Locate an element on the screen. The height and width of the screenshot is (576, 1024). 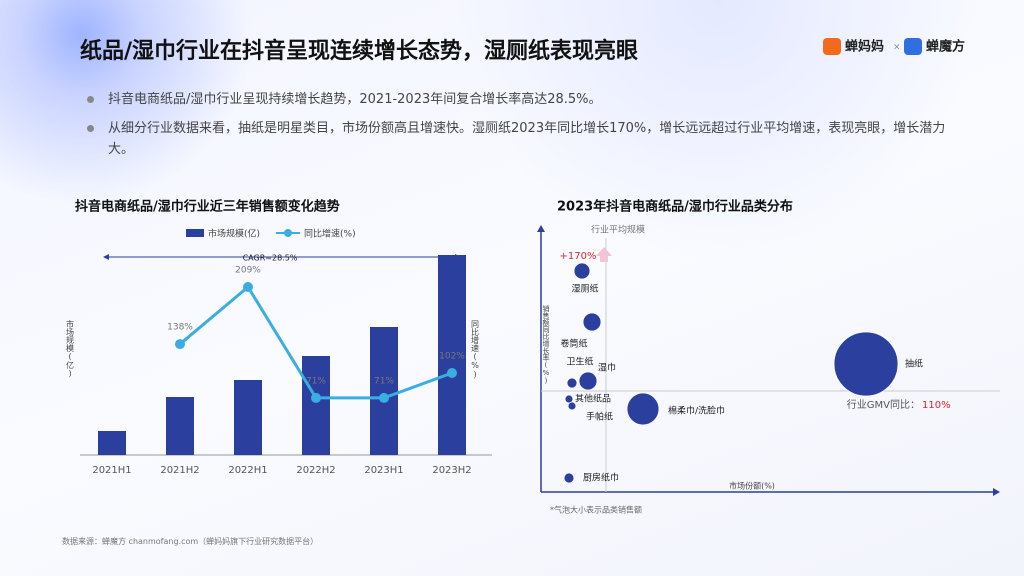
data-label: 102% is located at coordinates (452, 357).